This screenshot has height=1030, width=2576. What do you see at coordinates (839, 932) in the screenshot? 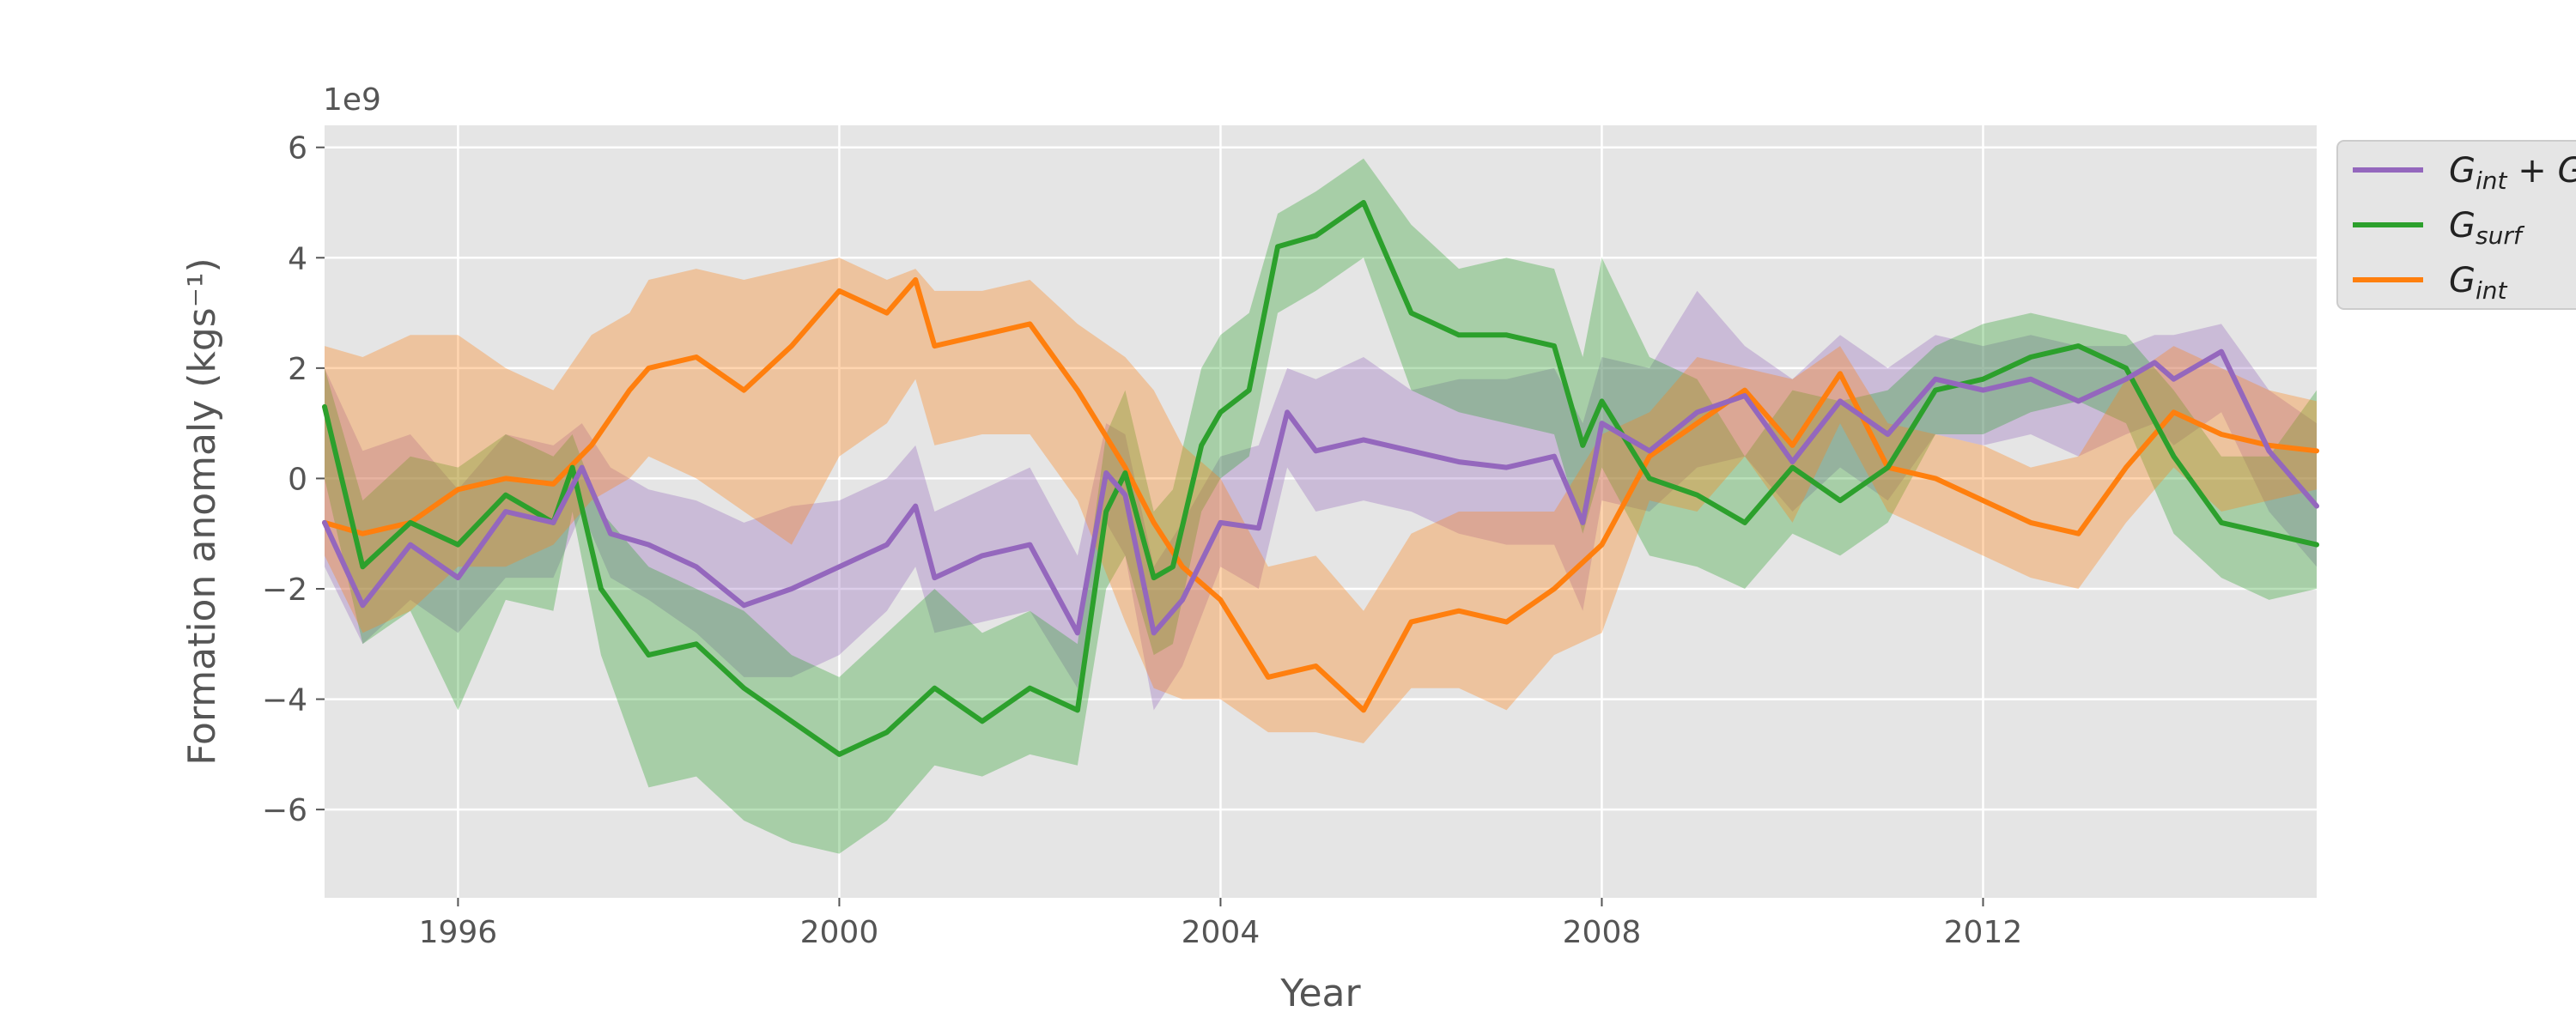
I see `x-tick-label: 2000` at bounding box center [839, 932].